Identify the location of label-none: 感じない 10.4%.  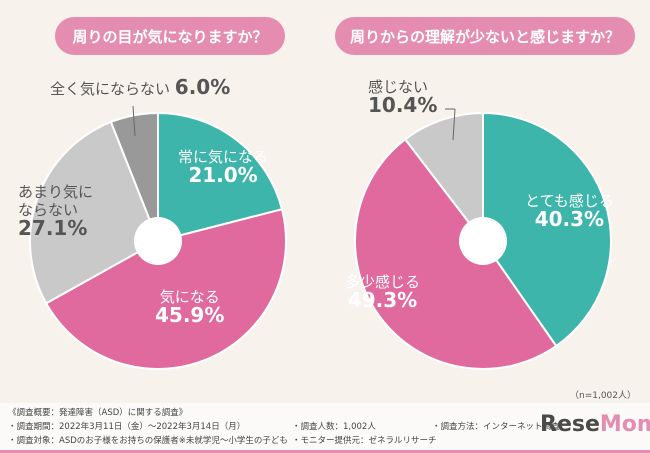
(403, 97).